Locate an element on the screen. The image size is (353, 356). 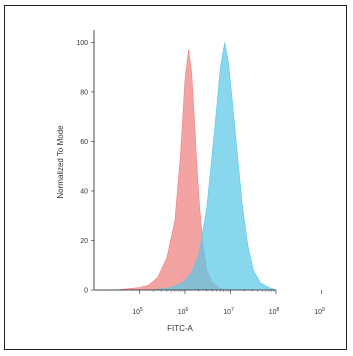
y-tick-label: 40 is located at coordinates (84, 191).